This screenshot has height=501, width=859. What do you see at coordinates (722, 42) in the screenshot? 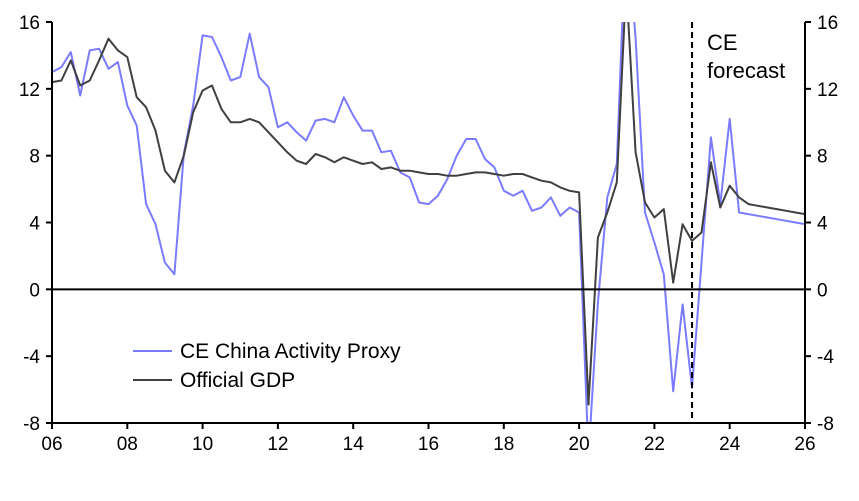
I see `annotation-line-1: CE` at bounding box center [722, 42].